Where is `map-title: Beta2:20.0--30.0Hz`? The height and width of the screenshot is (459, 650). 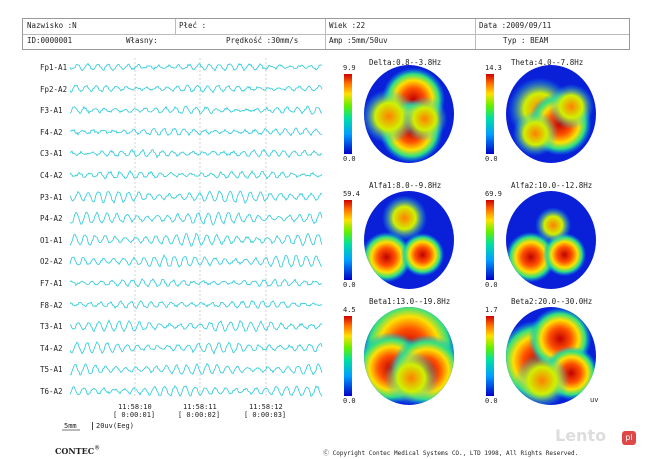
map-title: Beta2:20.0--30.0Hz is located at coordinates (552, 301).